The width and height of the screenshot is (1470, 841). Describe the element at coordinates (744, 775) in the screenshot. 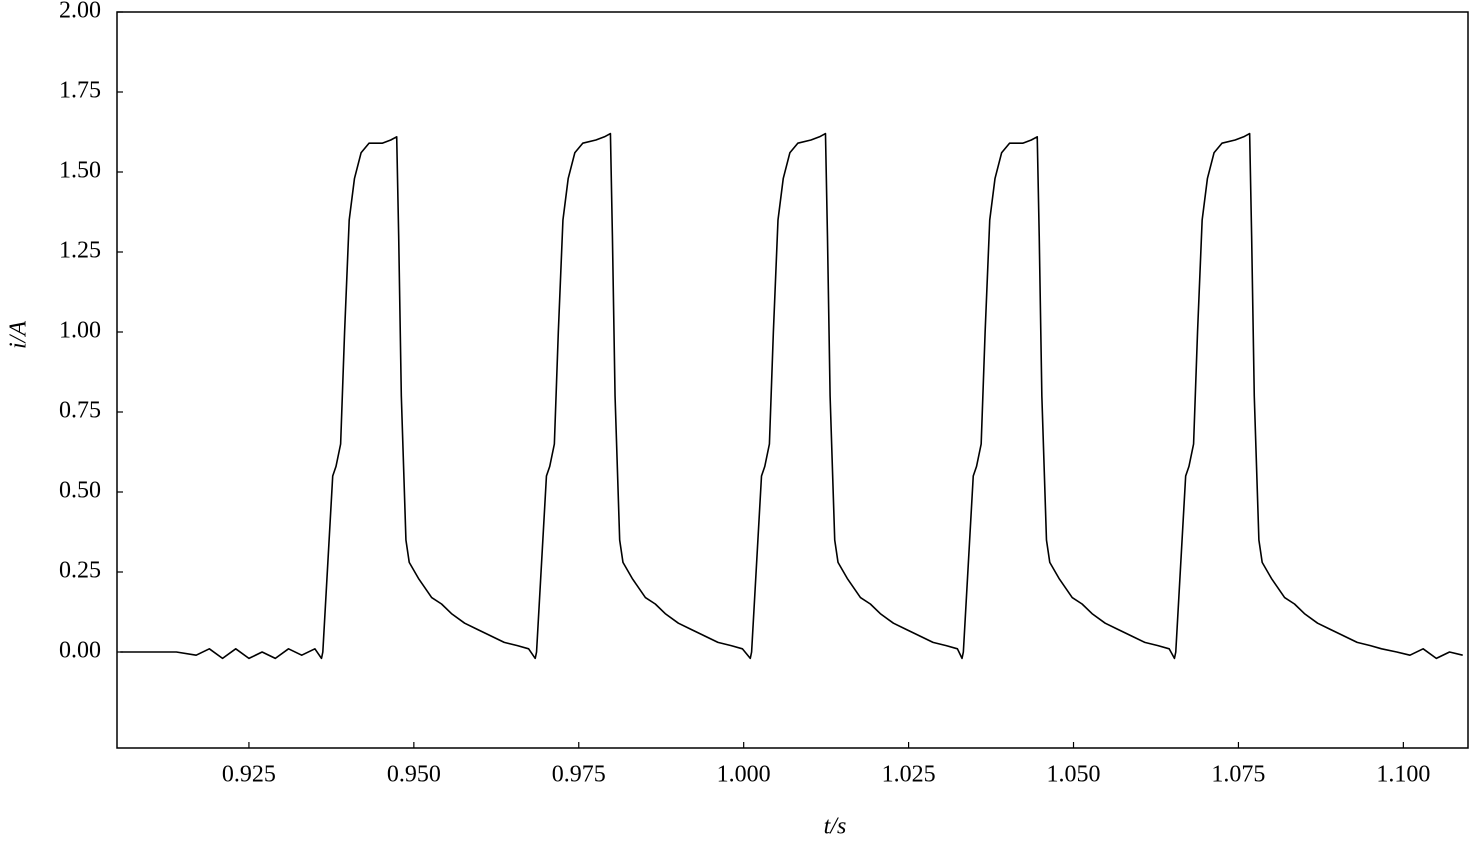

I see `x-tick-label: 1.000` at that location.